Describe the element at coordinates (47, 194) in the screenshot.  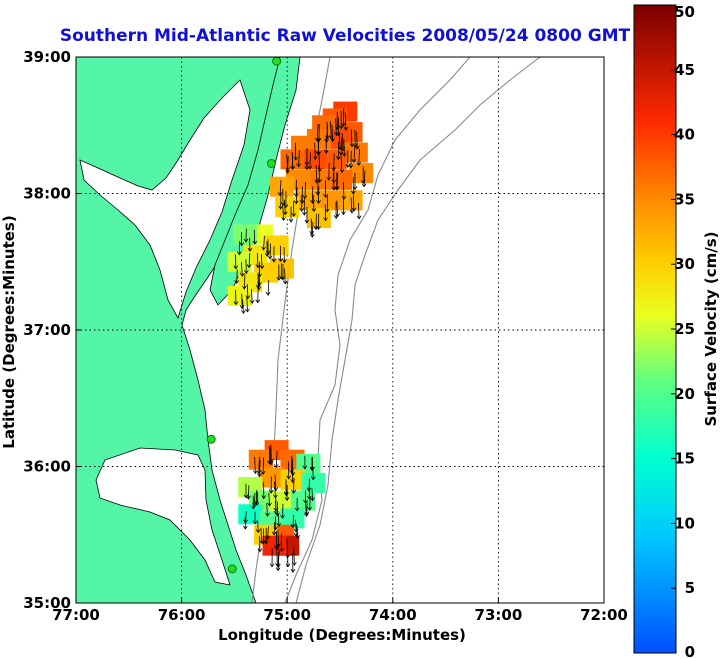
I see `y-tick-label: 38:00` at that location.